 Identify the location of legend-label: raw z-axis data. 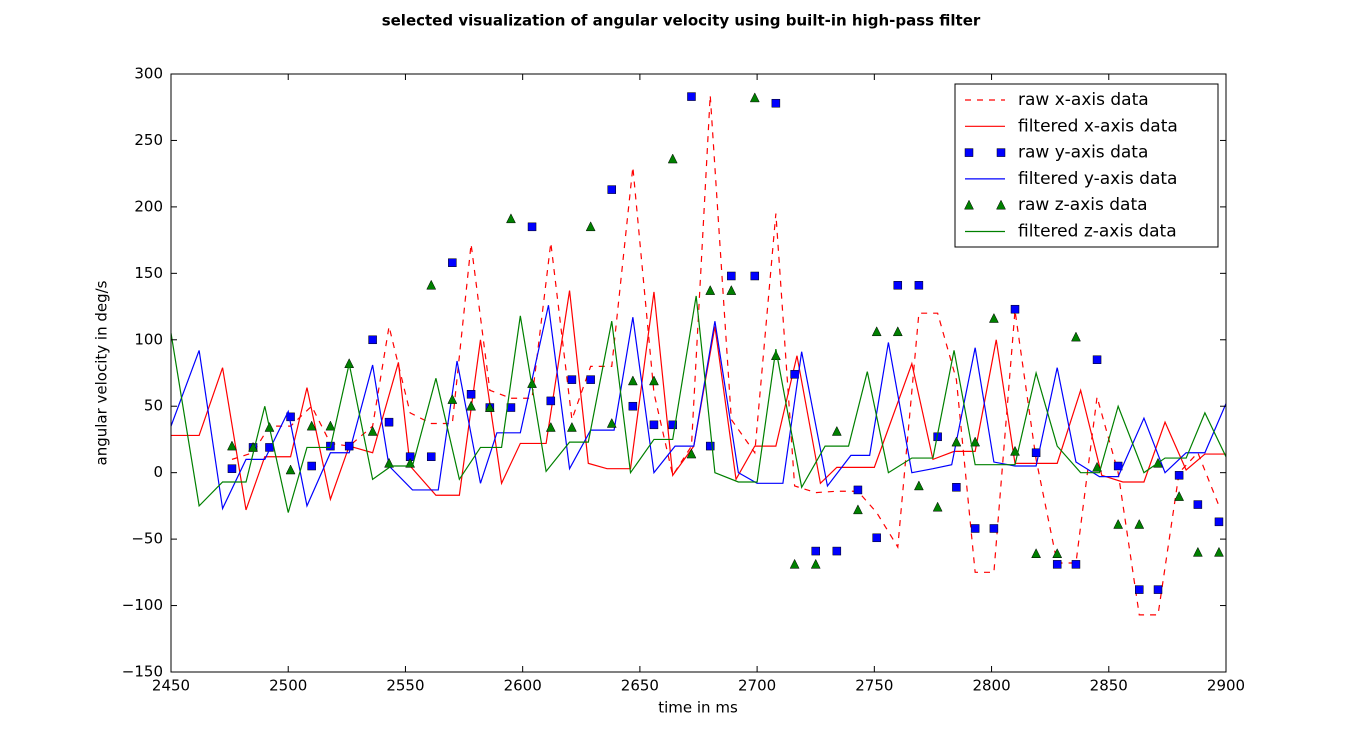
(1083, 205).